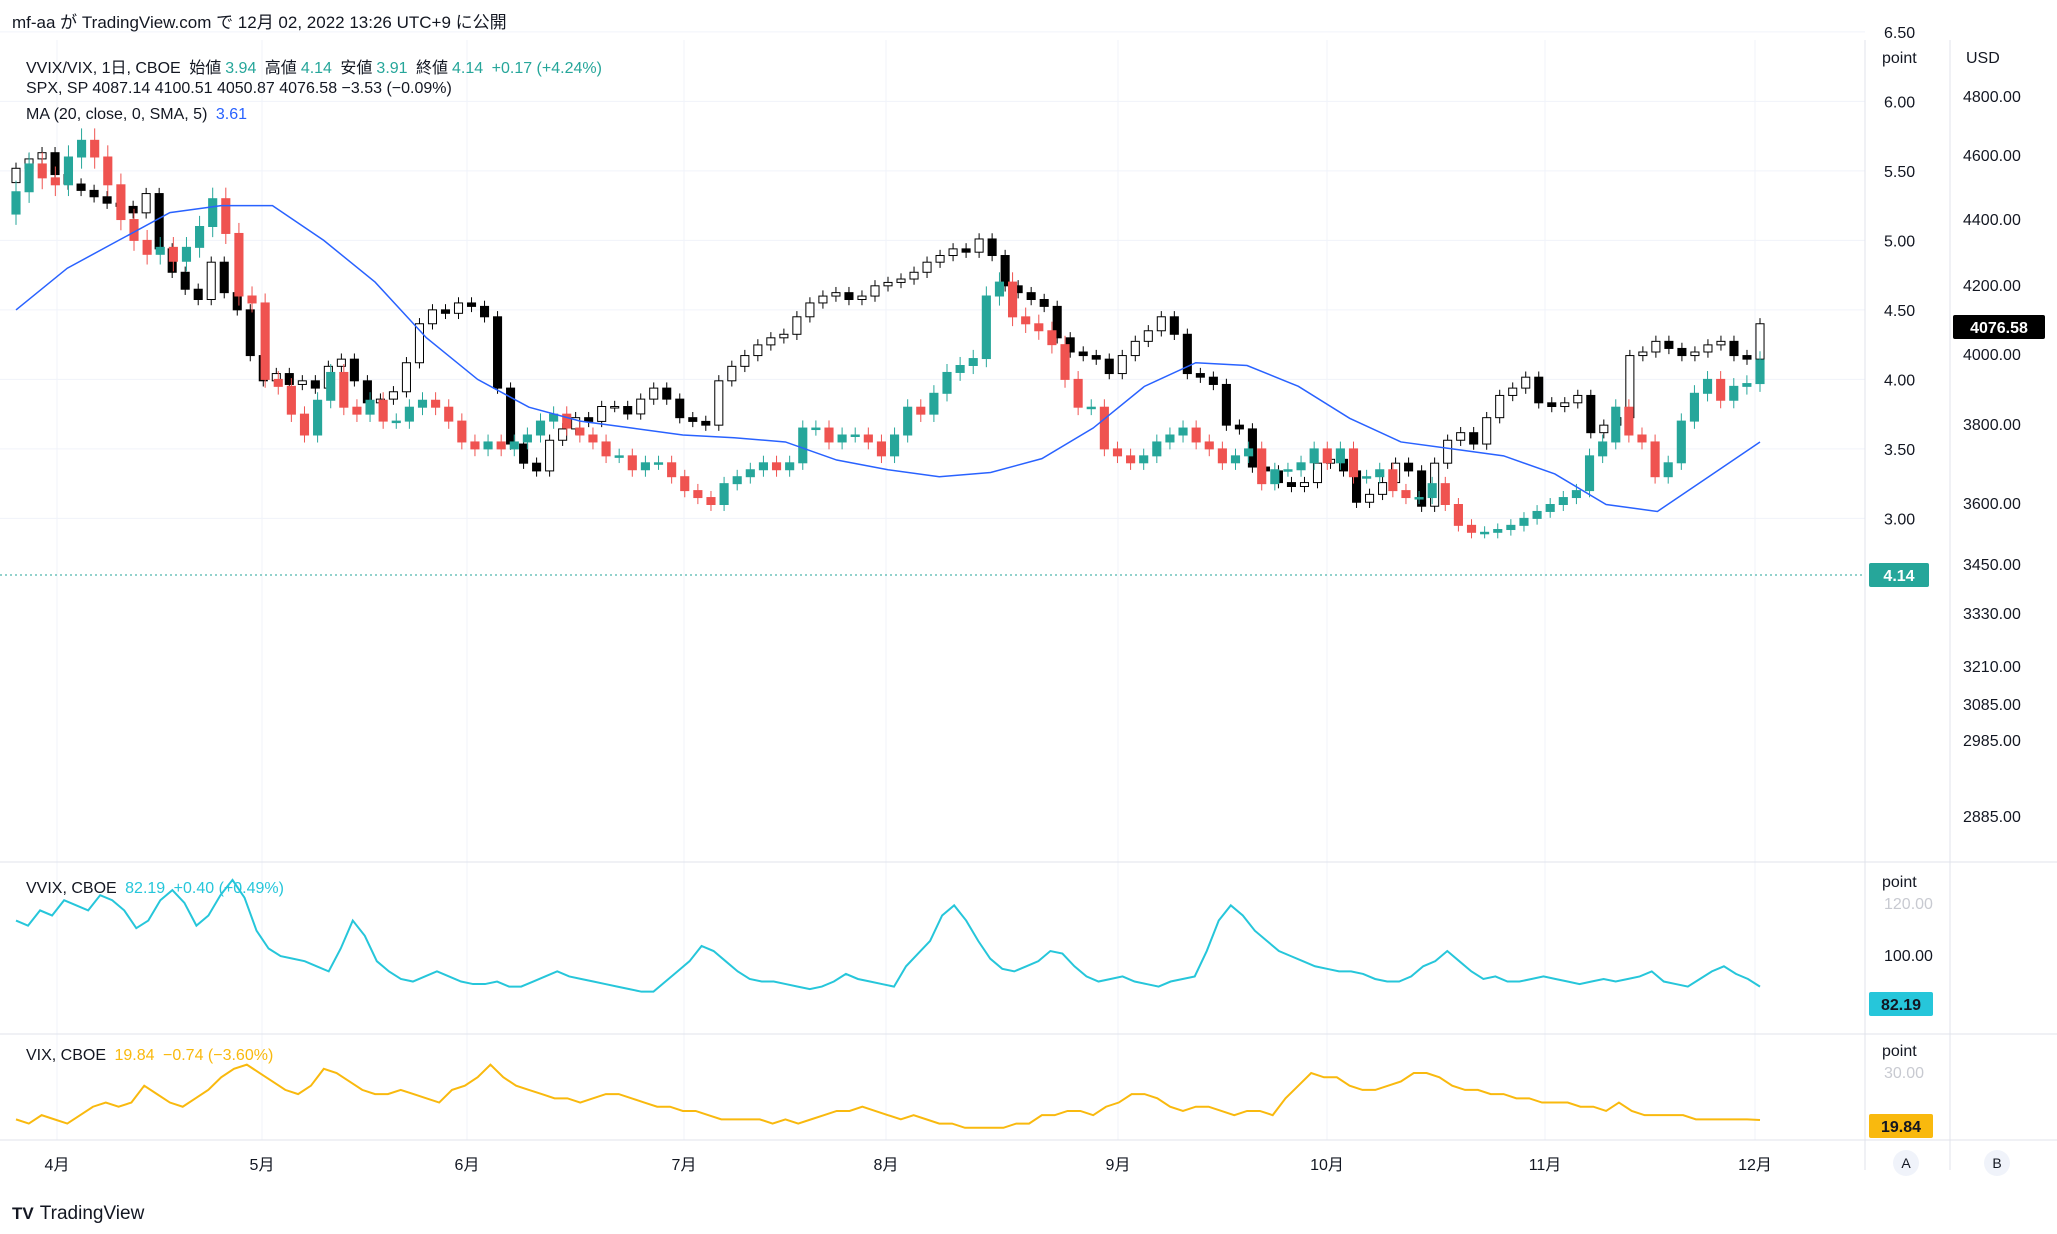 Image resolution: width=2057 pixels, height=1234 pixels. What do you see at coordinates (66, 1055) in the screenshot?
I see `vix-label: VIX, CBOE` at bounding box center [66, 1055].